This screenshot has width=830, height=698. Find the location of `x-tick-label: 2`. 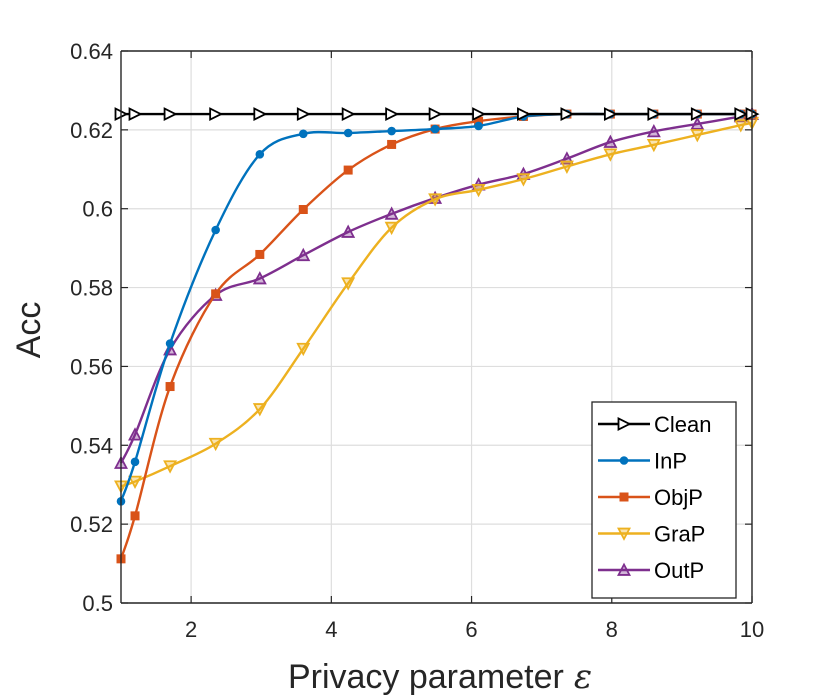

x-tick-label: 2 is located at coordinates (191, 629).